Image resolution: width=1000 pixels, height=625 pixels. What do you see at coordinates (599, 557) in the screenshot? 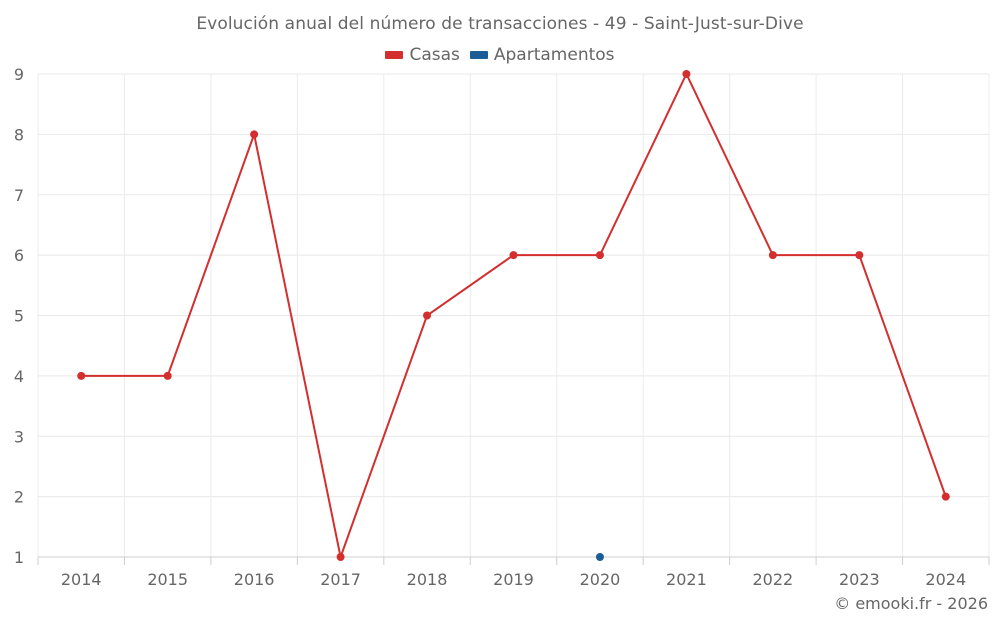
I see `data-point-apartamentos` at bounding box center [599, 557].